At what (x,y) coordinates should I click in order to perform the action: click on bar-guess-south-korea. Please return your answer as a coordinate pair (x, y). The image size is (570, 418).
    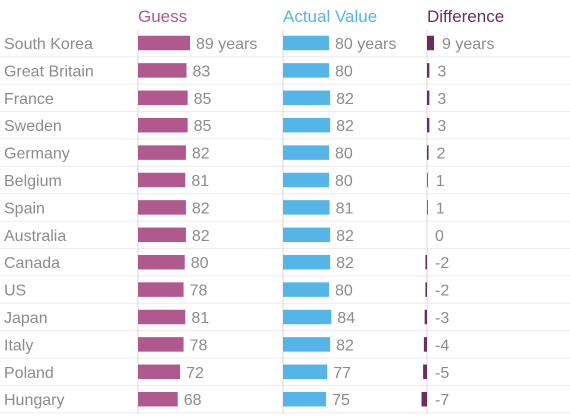
    Looking at the image, I should click on (164, 43).